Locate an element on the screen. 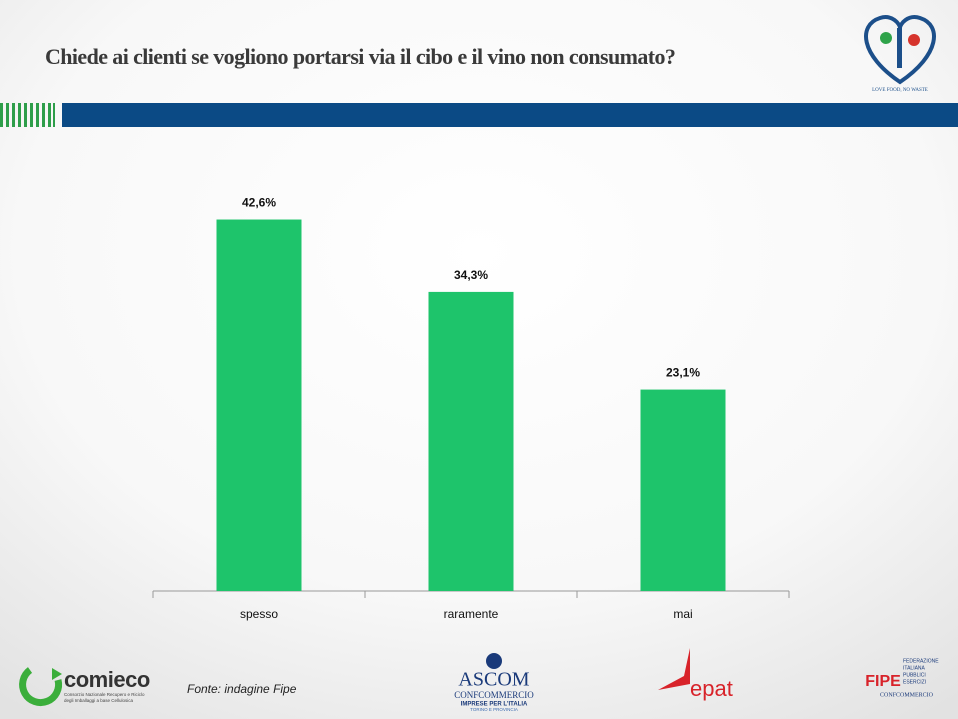  header-stripes is located at coordinates (27, 115).